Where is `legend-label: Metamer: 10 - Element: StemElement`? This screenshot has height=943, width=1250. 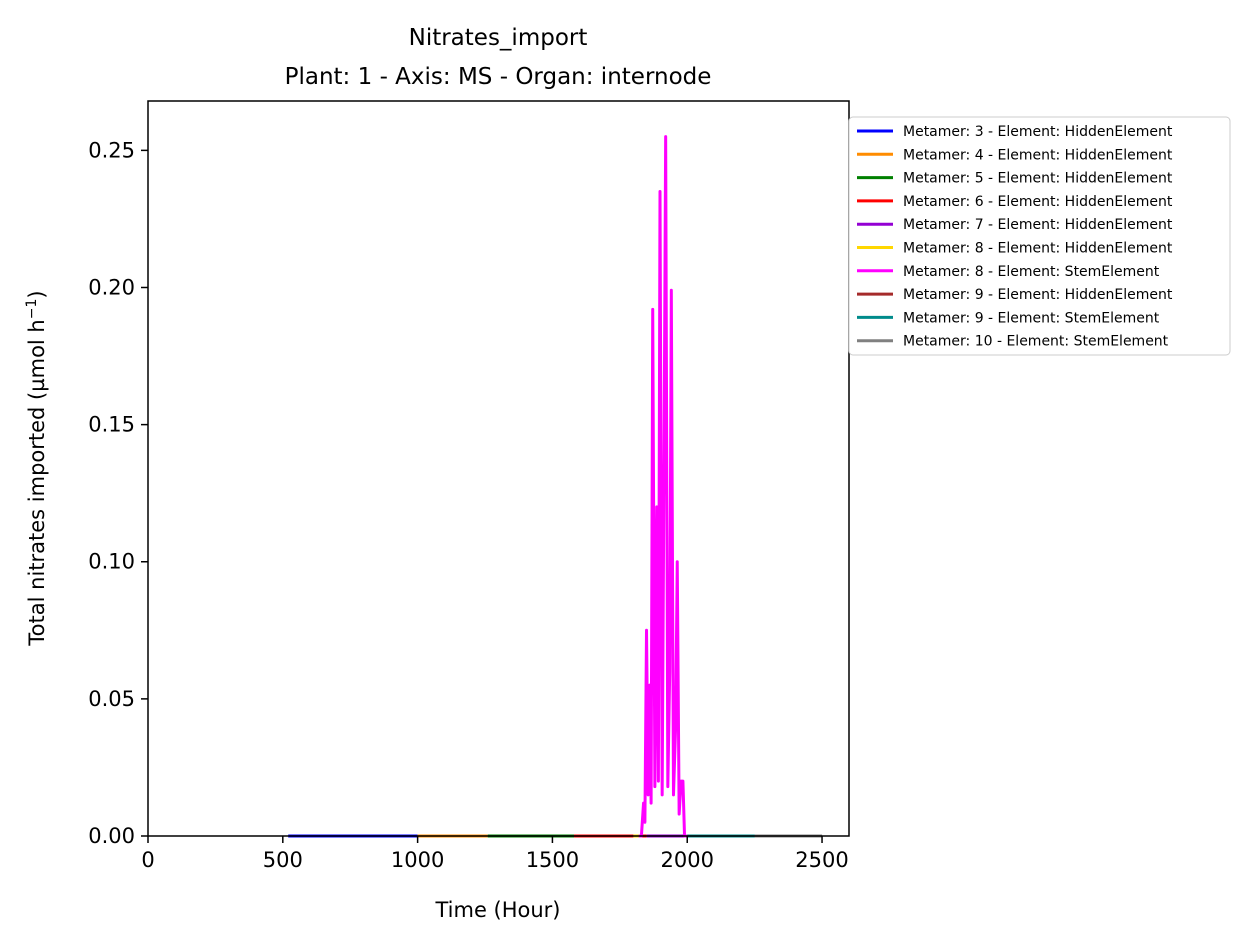
legend-label: Metamer: 10 - Element: StemElement is located at coordinates (1036, 342).